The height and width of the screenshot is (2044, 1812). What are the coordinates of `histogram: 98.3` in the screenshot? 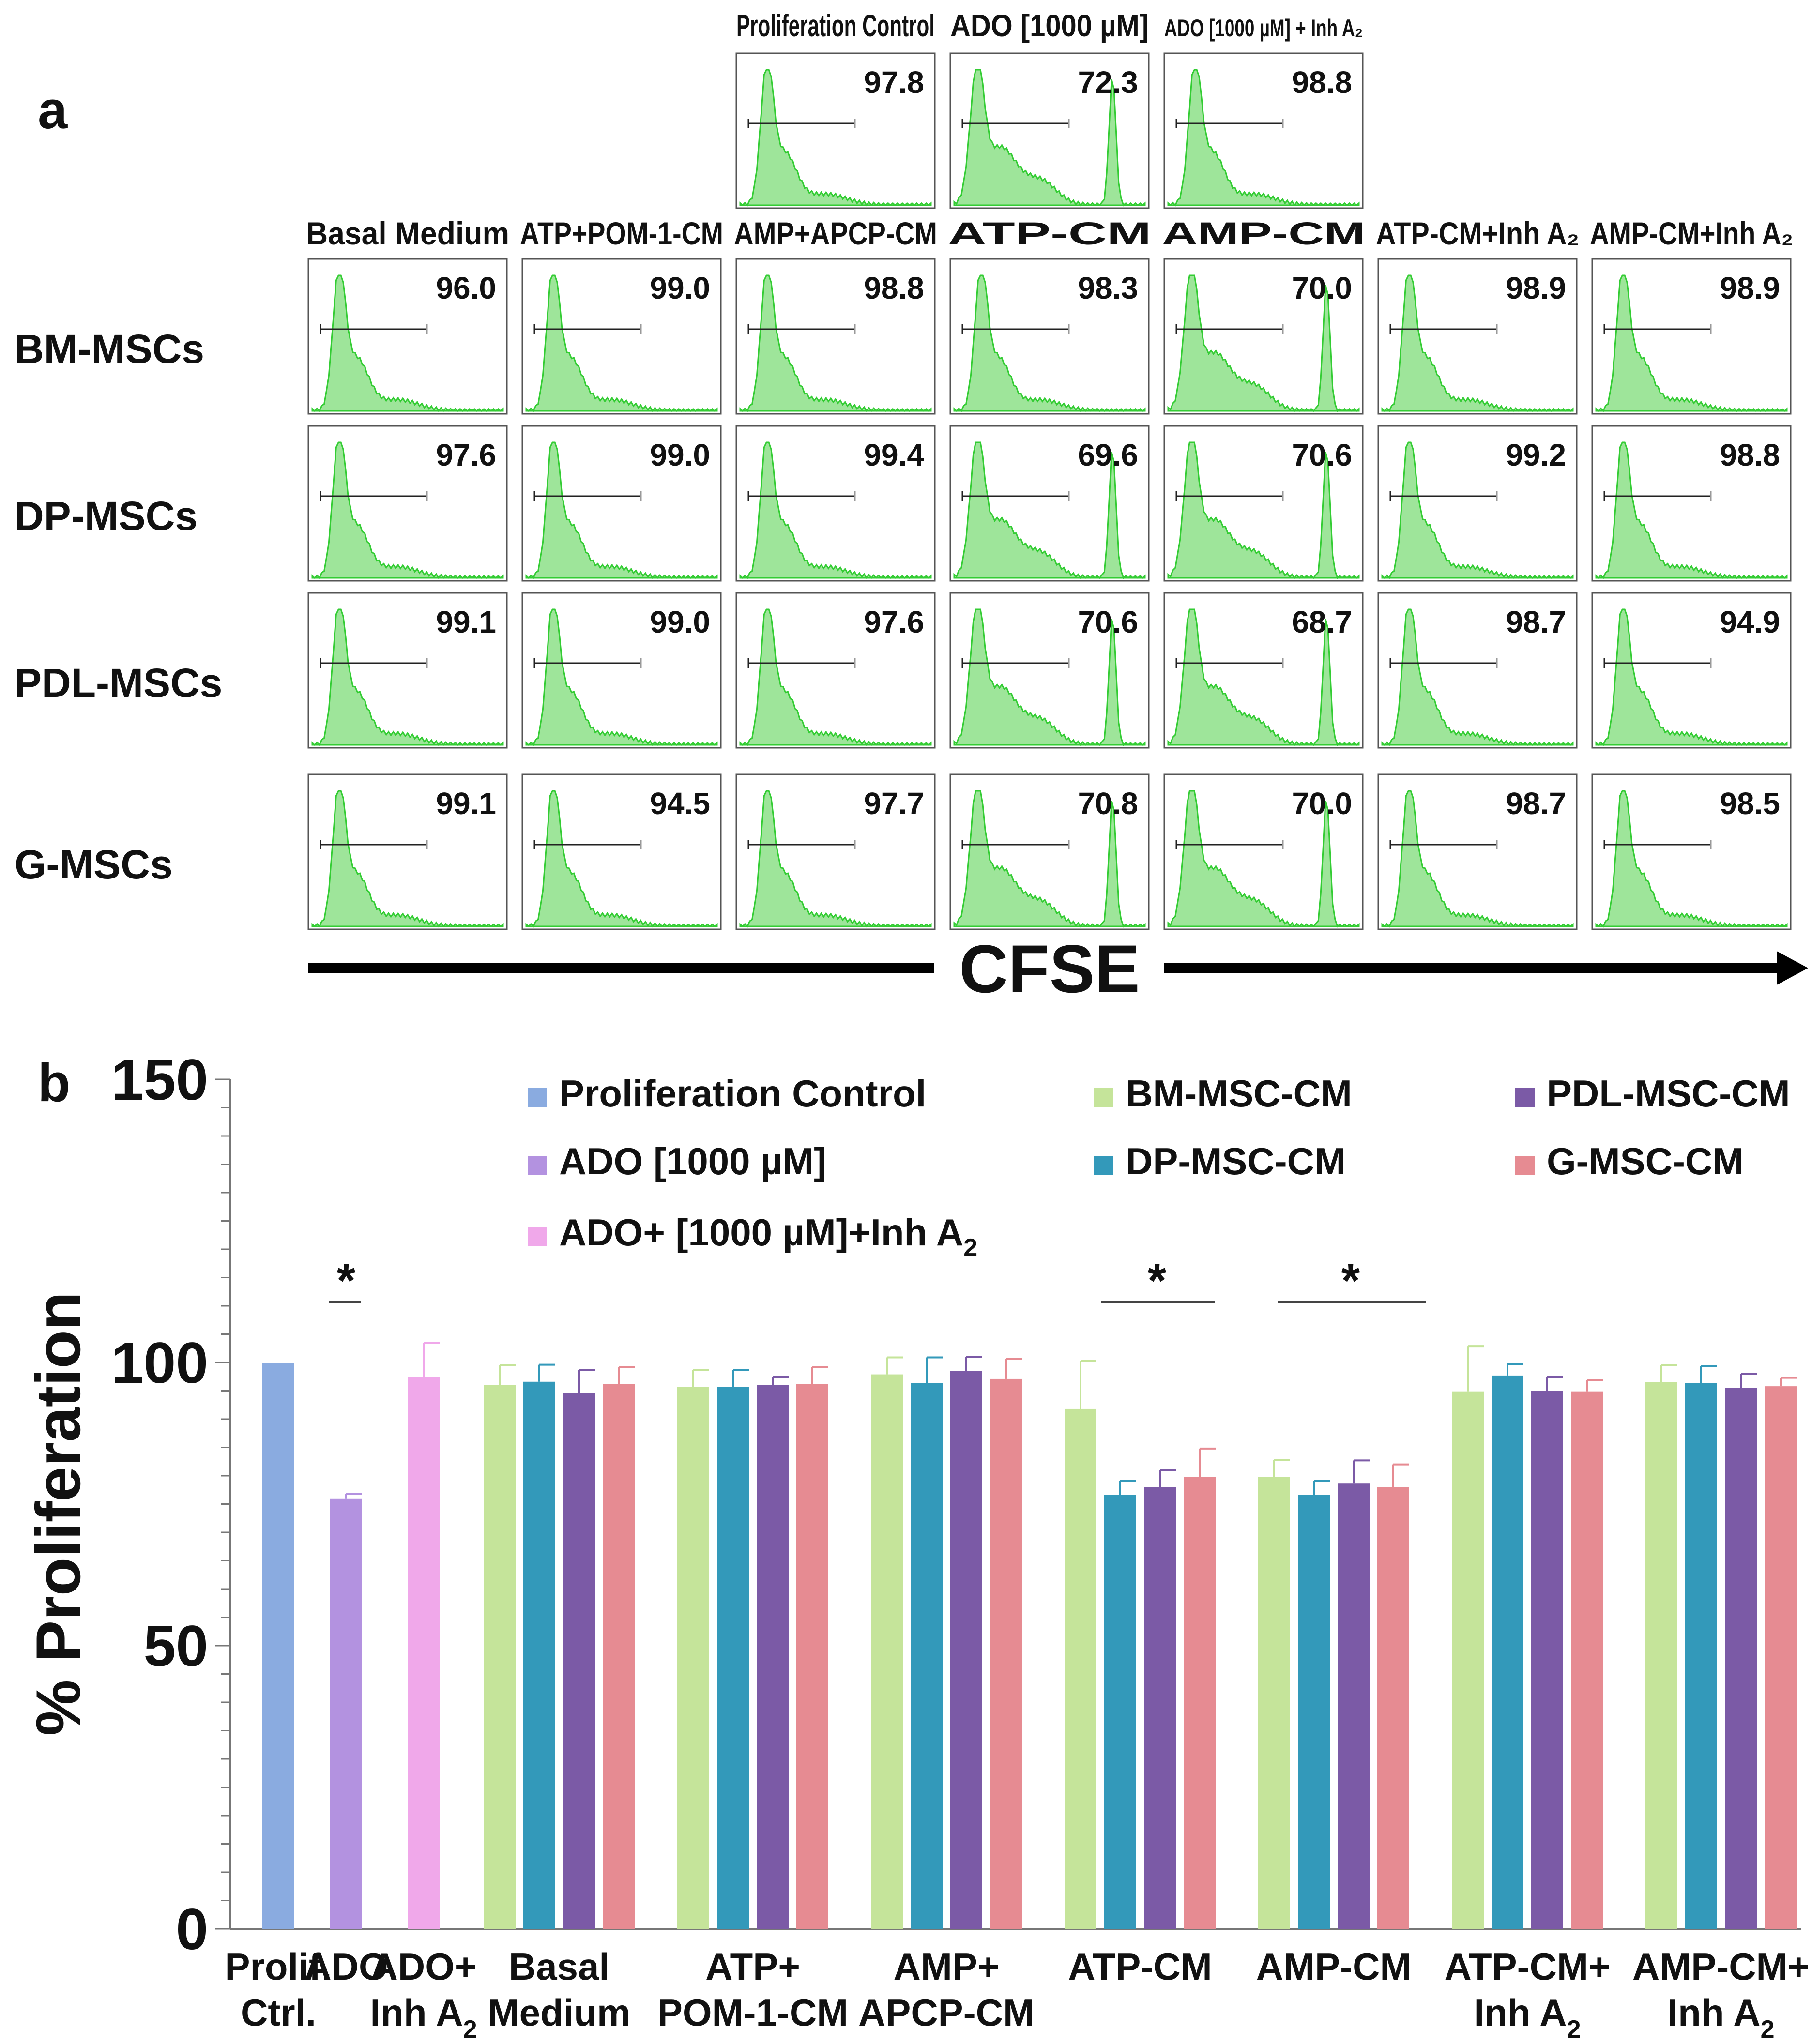 It's located at (1050, 336).